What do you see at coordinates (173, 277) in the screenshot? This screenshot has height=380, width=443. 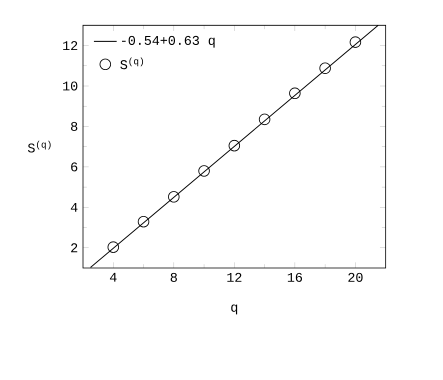 I see `x-tick-label: 8` at bounding box center [173, 277].